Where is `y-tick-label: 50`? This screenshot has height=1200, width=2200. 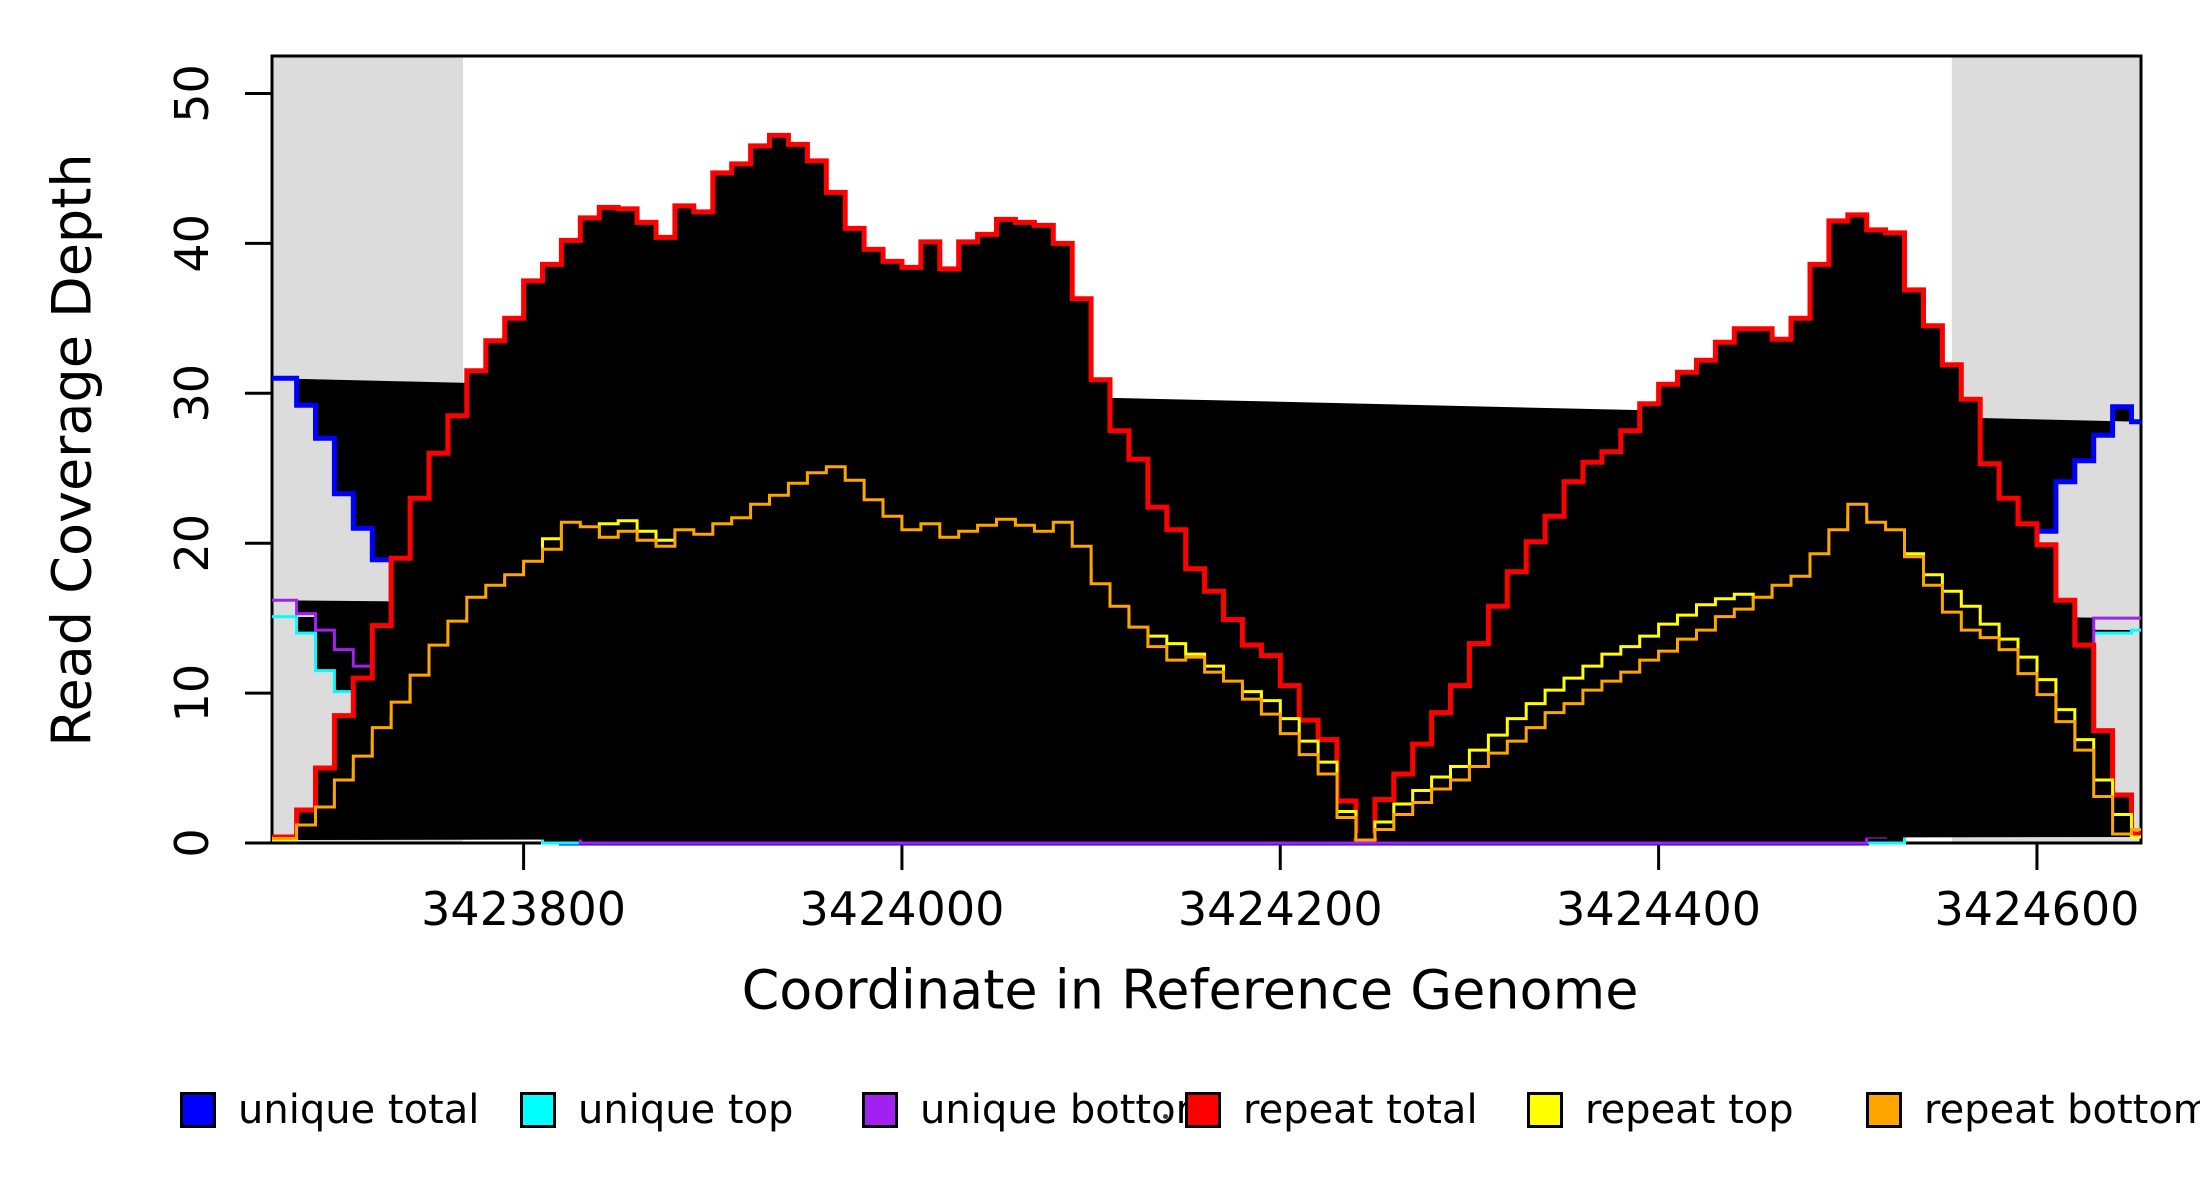
y-tick-label: 50 is located at coordinates (192, 93).